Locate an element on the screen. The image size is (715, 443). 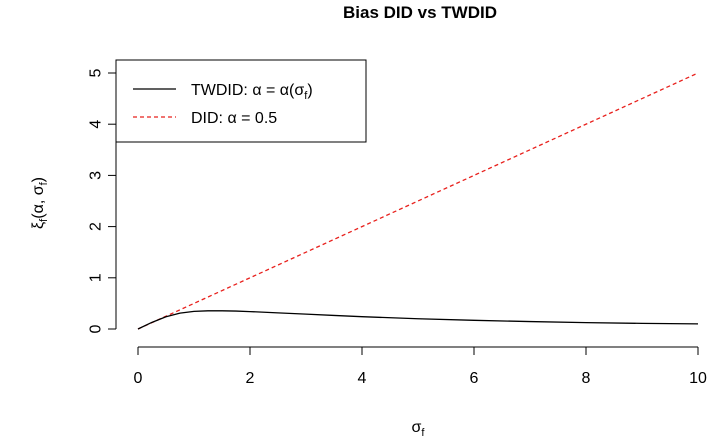
y-tick-label: 0 is located at coordinates (96, 328).